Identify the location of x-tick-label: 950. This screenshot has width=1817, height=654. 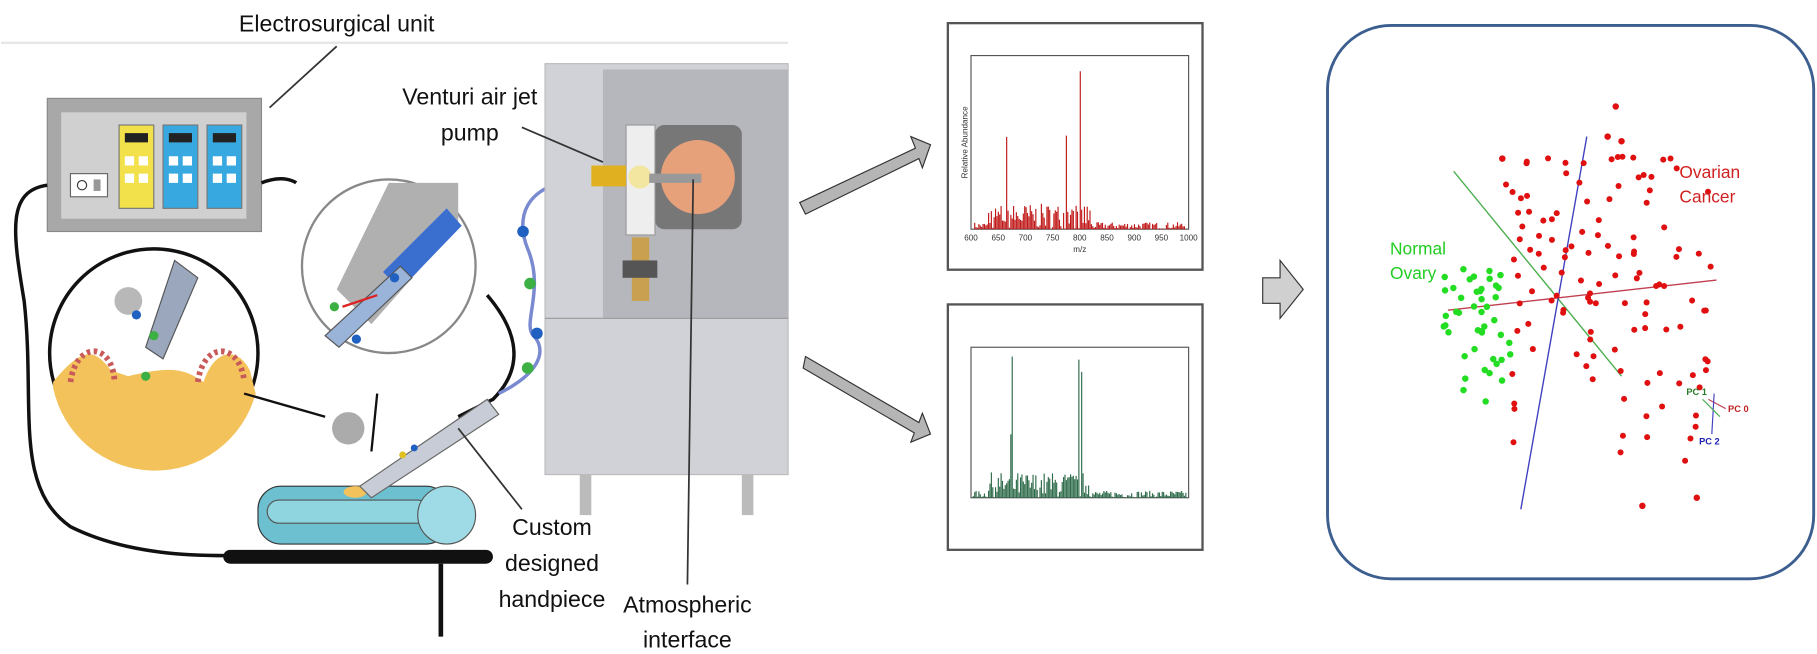
(1162, 238).